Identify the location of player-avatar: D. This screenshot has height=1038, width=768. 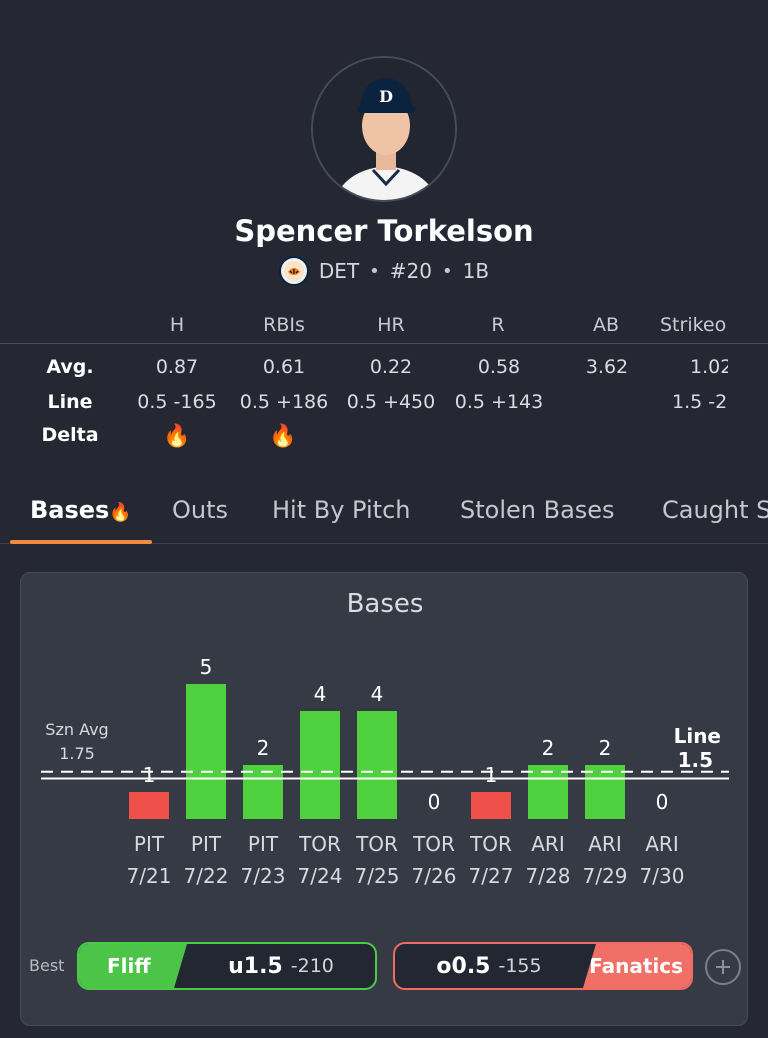
(384, 129).